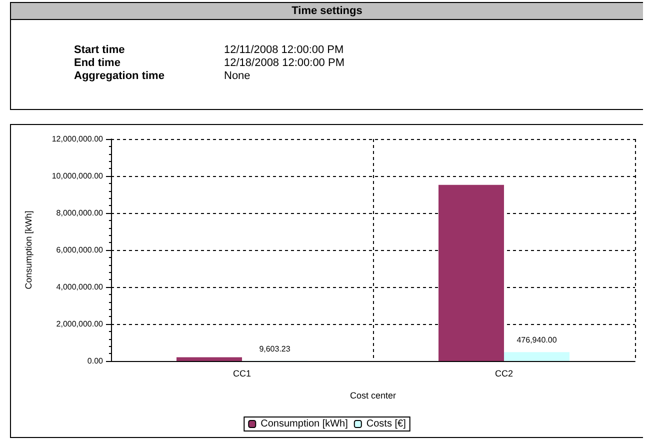  I want to click on y-tick-label: 2,000,000.00, so click(80, 324).